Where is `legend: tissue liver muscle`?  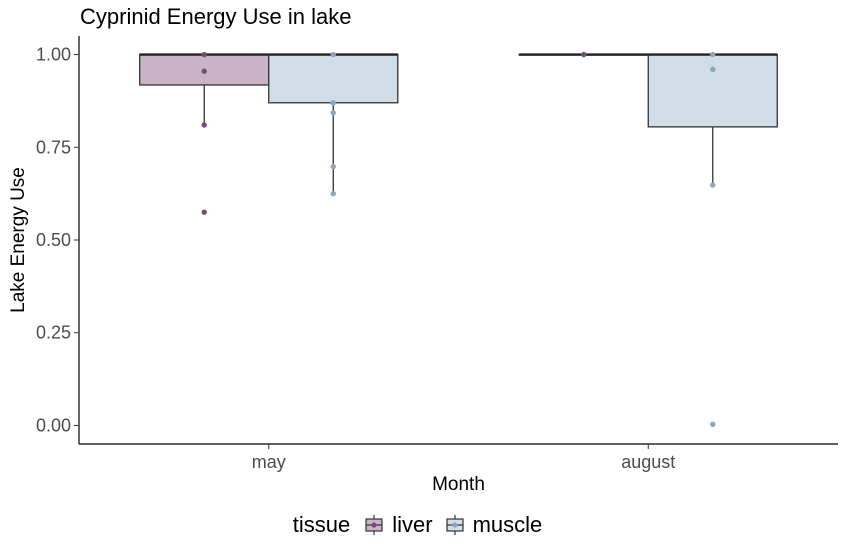 legend: tissue liver muscle is located at coordinates (423, 525).